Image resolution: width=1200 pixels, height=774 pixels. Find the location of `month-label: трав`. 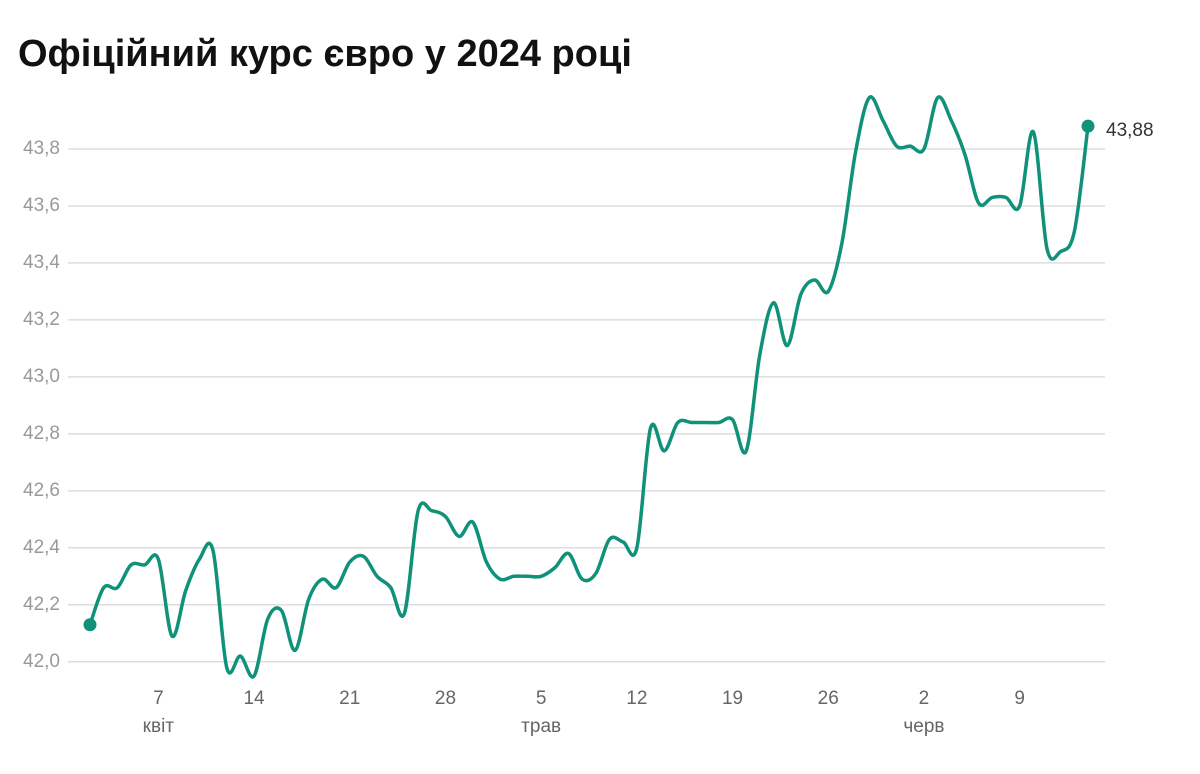

month-label: трав is located at coordinates (541, 726).